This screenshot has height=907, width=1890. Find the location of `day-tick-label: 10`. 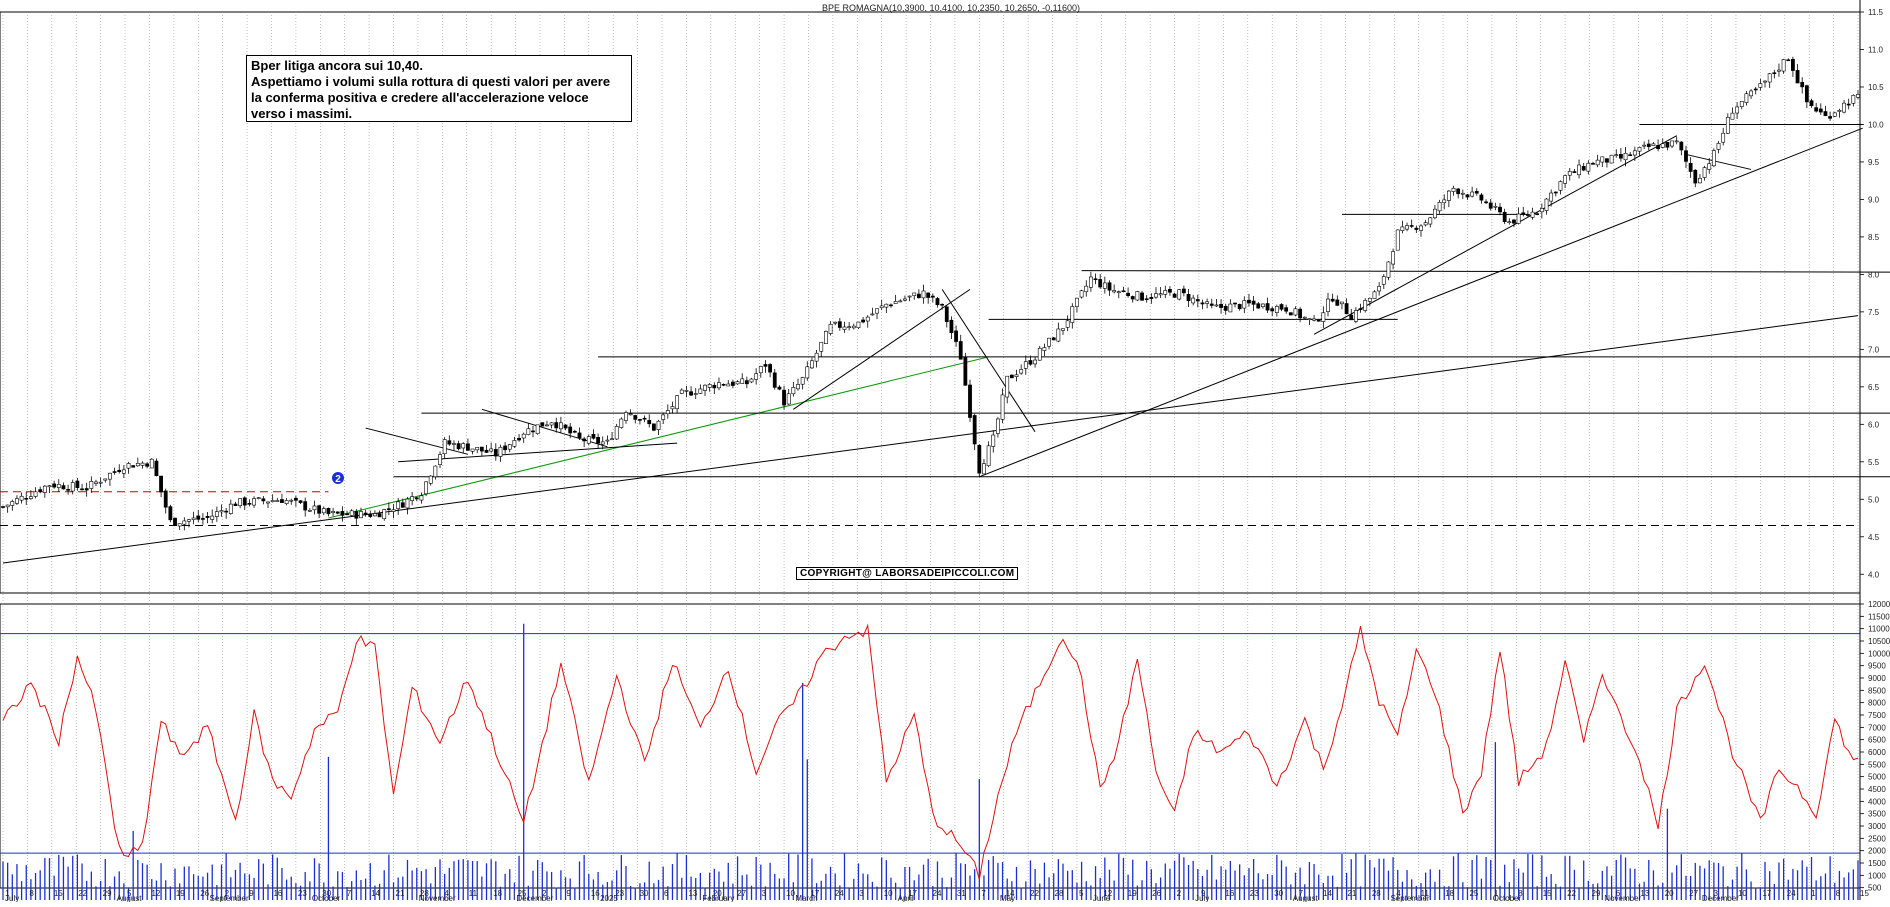

day-tick-label: 10 is located at coordinates (1742, 893).